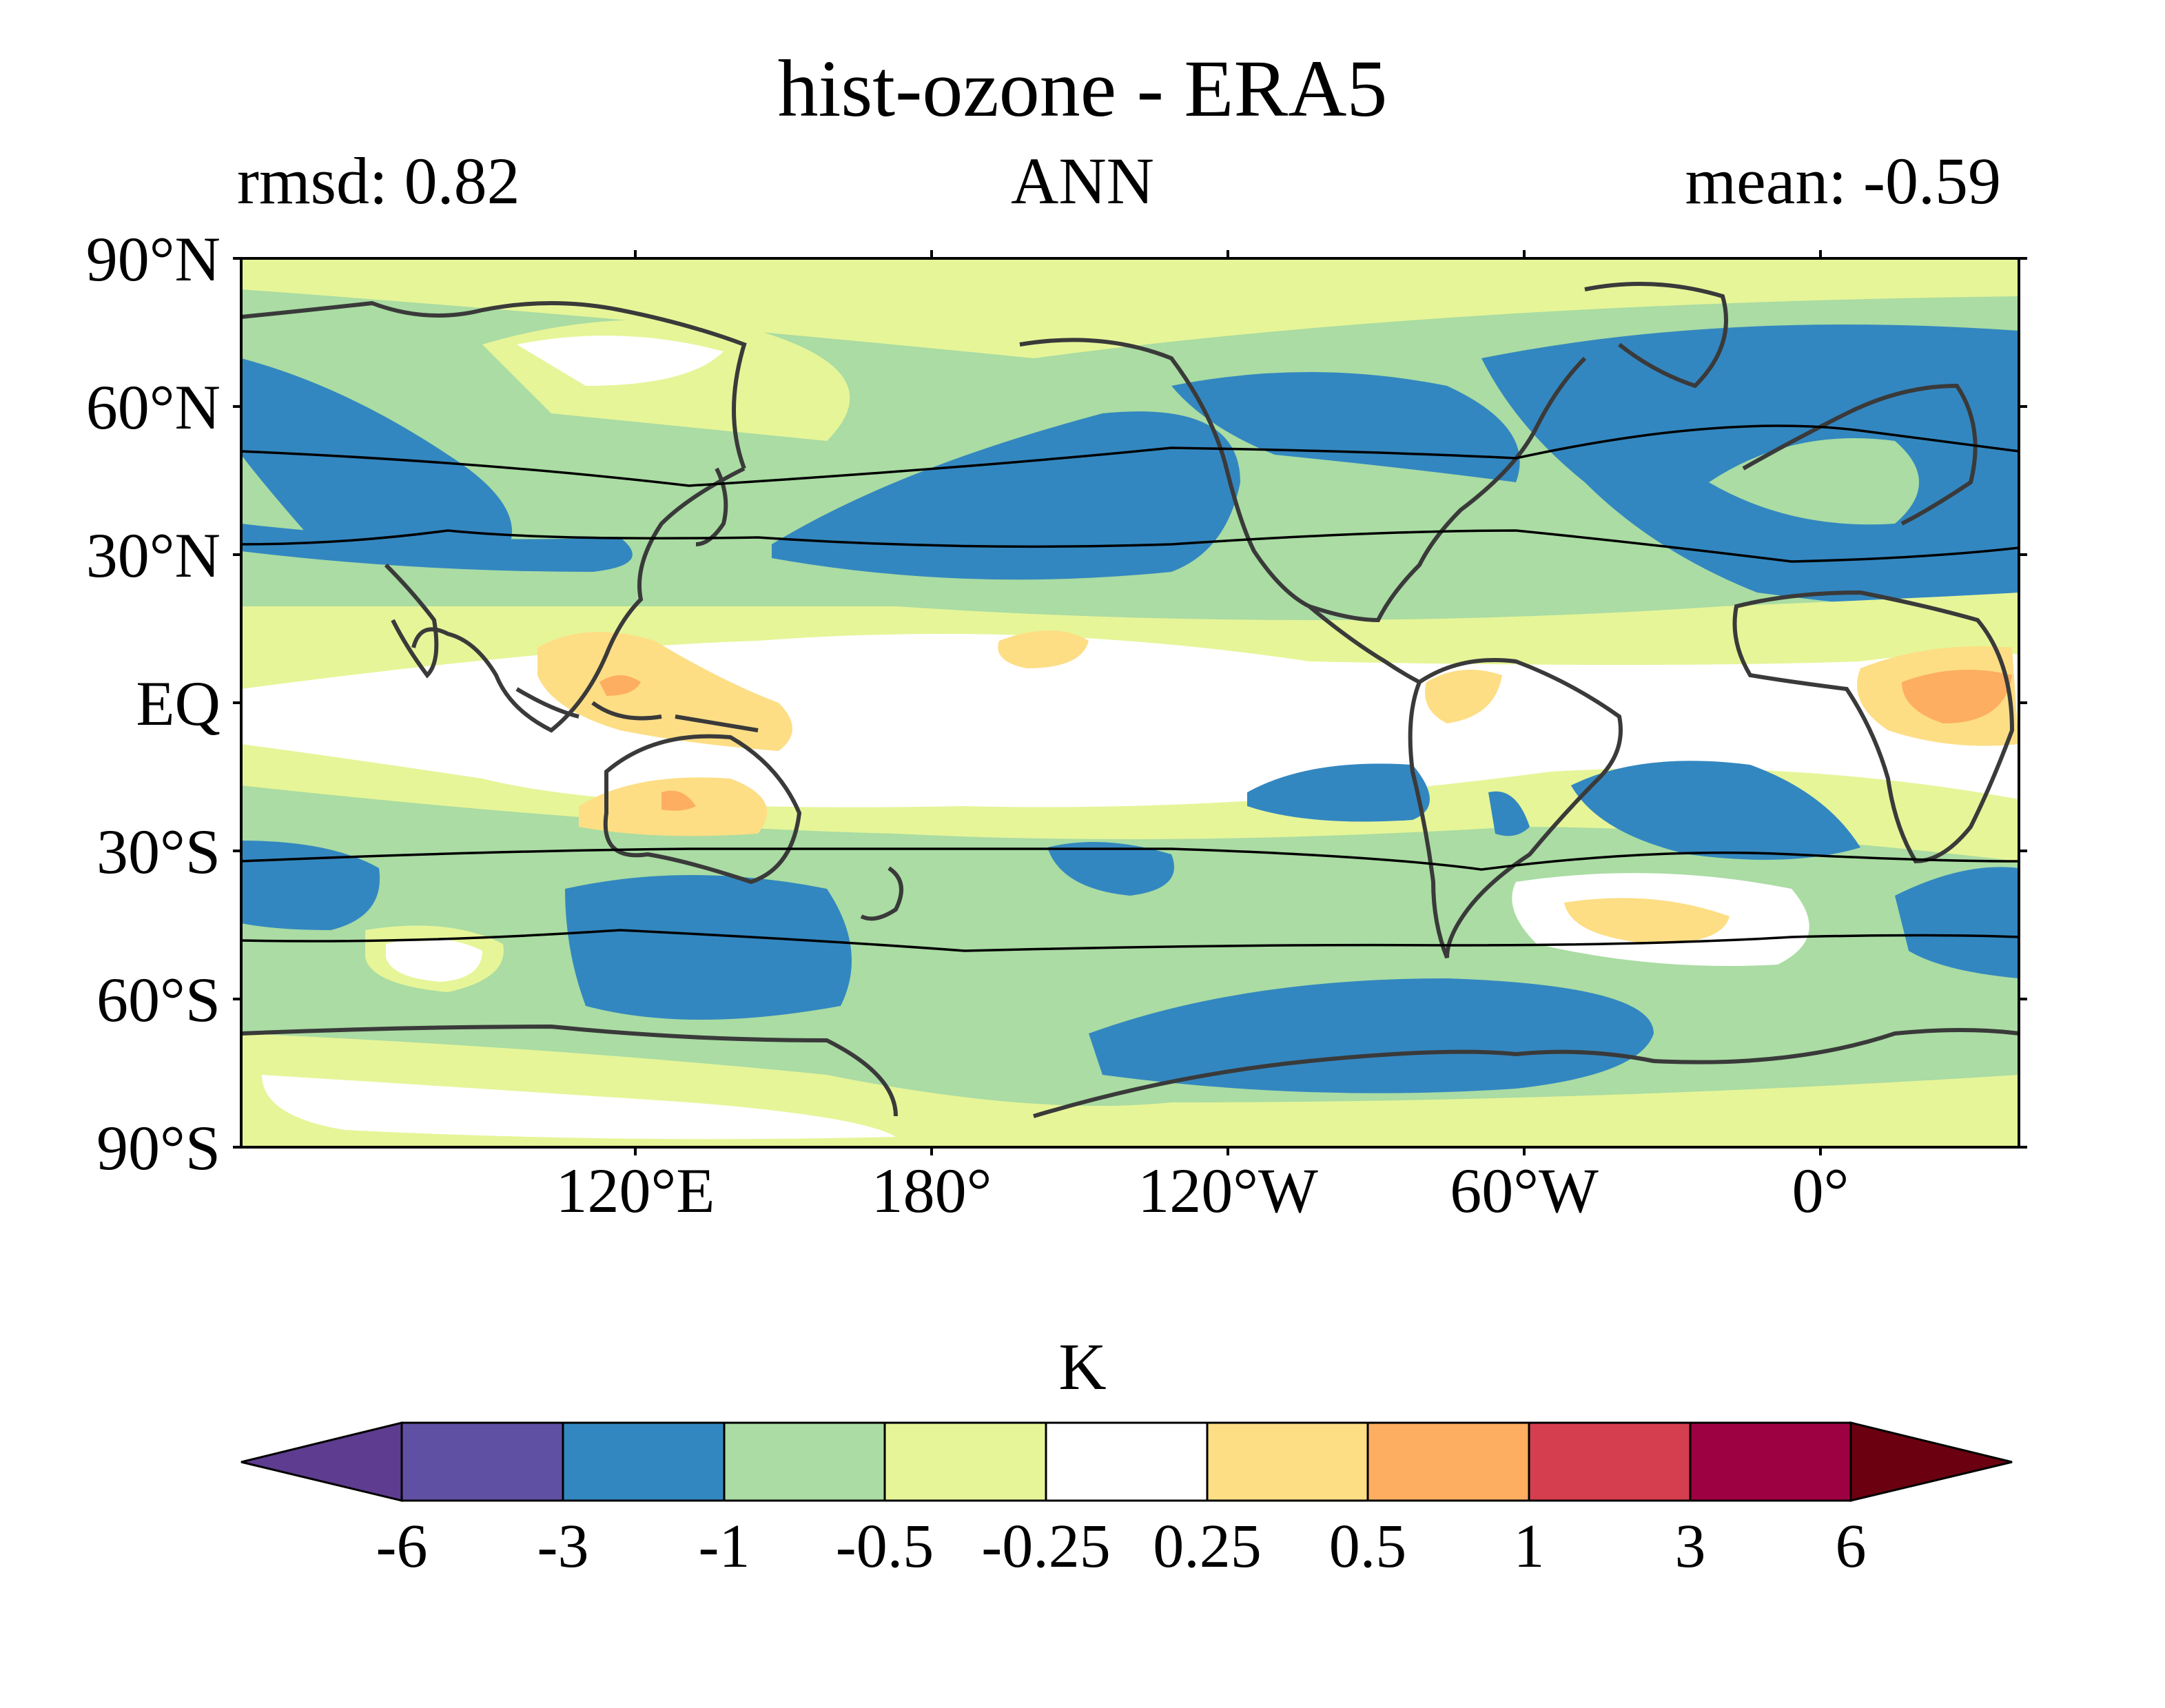  I want to click on mean-label: mean: -0.59, so click(1843, 181).